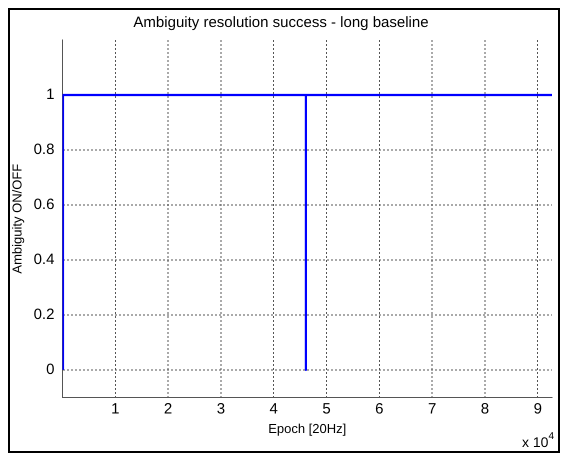 The width and height of the screenshot is (568, 459). Describe the element at coordinates (44, 149) in the screenshot. I see `y-tick-label: 0.8` at that location.